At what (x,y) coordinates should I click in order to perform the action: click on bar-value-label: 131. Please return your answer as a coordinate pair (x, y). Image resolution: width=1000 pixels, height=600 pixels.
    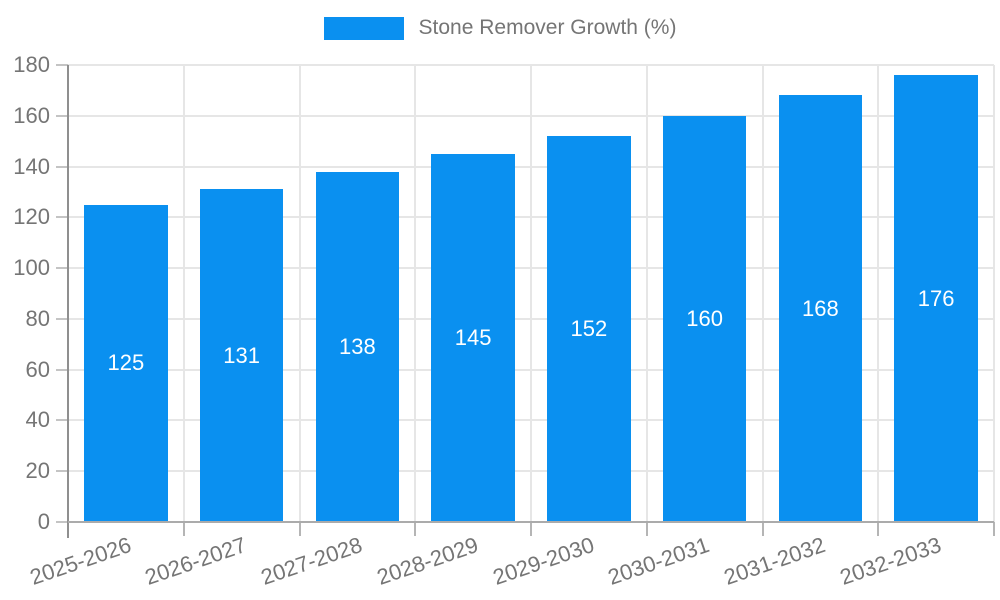
    Looking at the image, I should click on (241, 355).